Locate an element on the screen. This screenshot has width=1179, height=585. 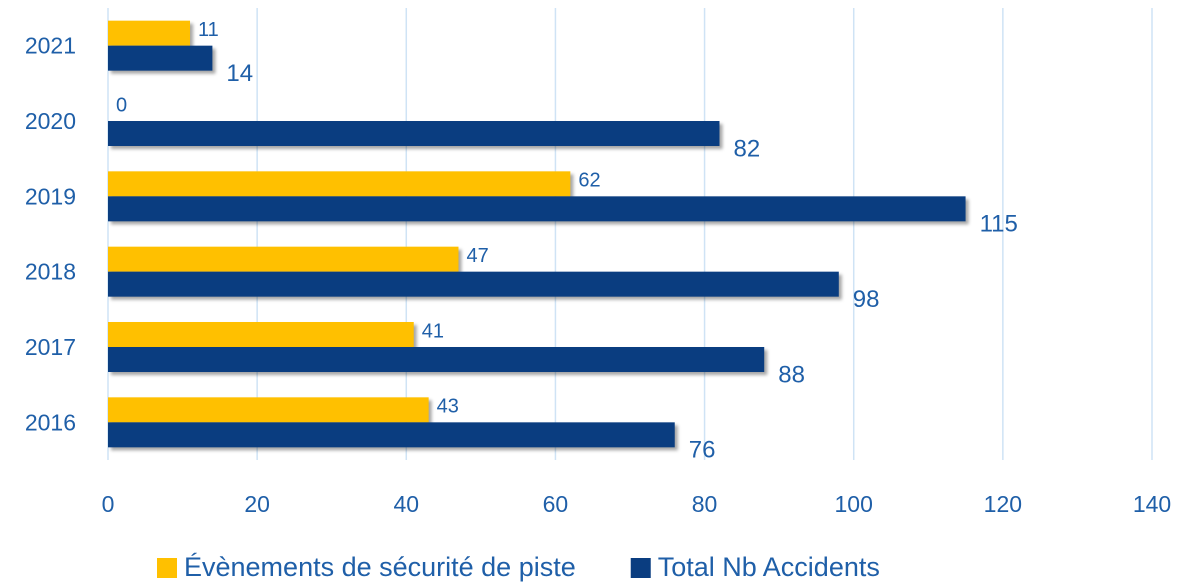
value-label: 11 is located at coordinates (208, 30).